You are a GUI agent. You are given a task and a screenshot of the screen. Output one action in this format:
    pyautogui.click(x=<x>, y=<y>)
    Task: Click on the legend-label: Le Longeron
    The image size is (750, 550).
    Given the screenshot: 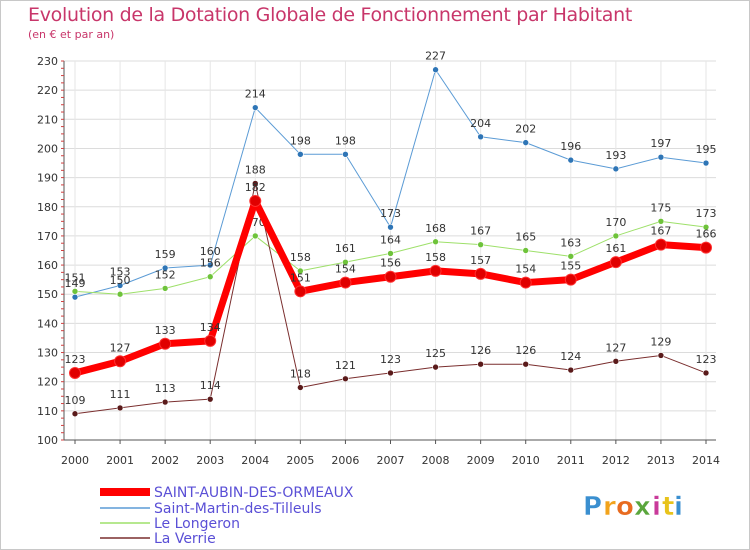 What is the action you would take?
    pyautogui.click(x=197, y=524)
    